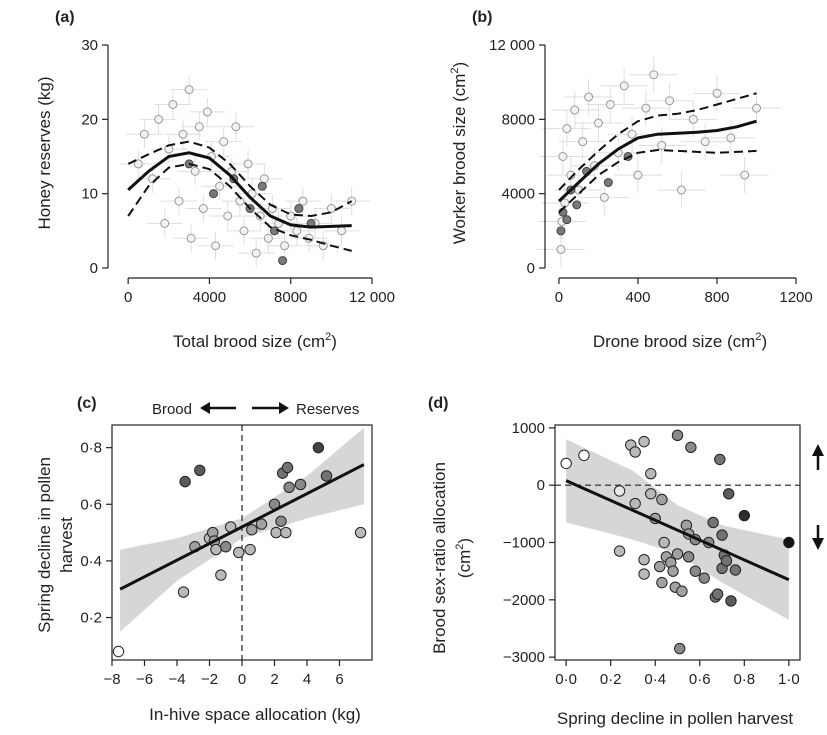 This screenshot has width=827, height=735. What do you see at coordinates (531, 268) in the screenshot?
I see `pb-y-tick-label: 0` at bounding box center [531, 268].